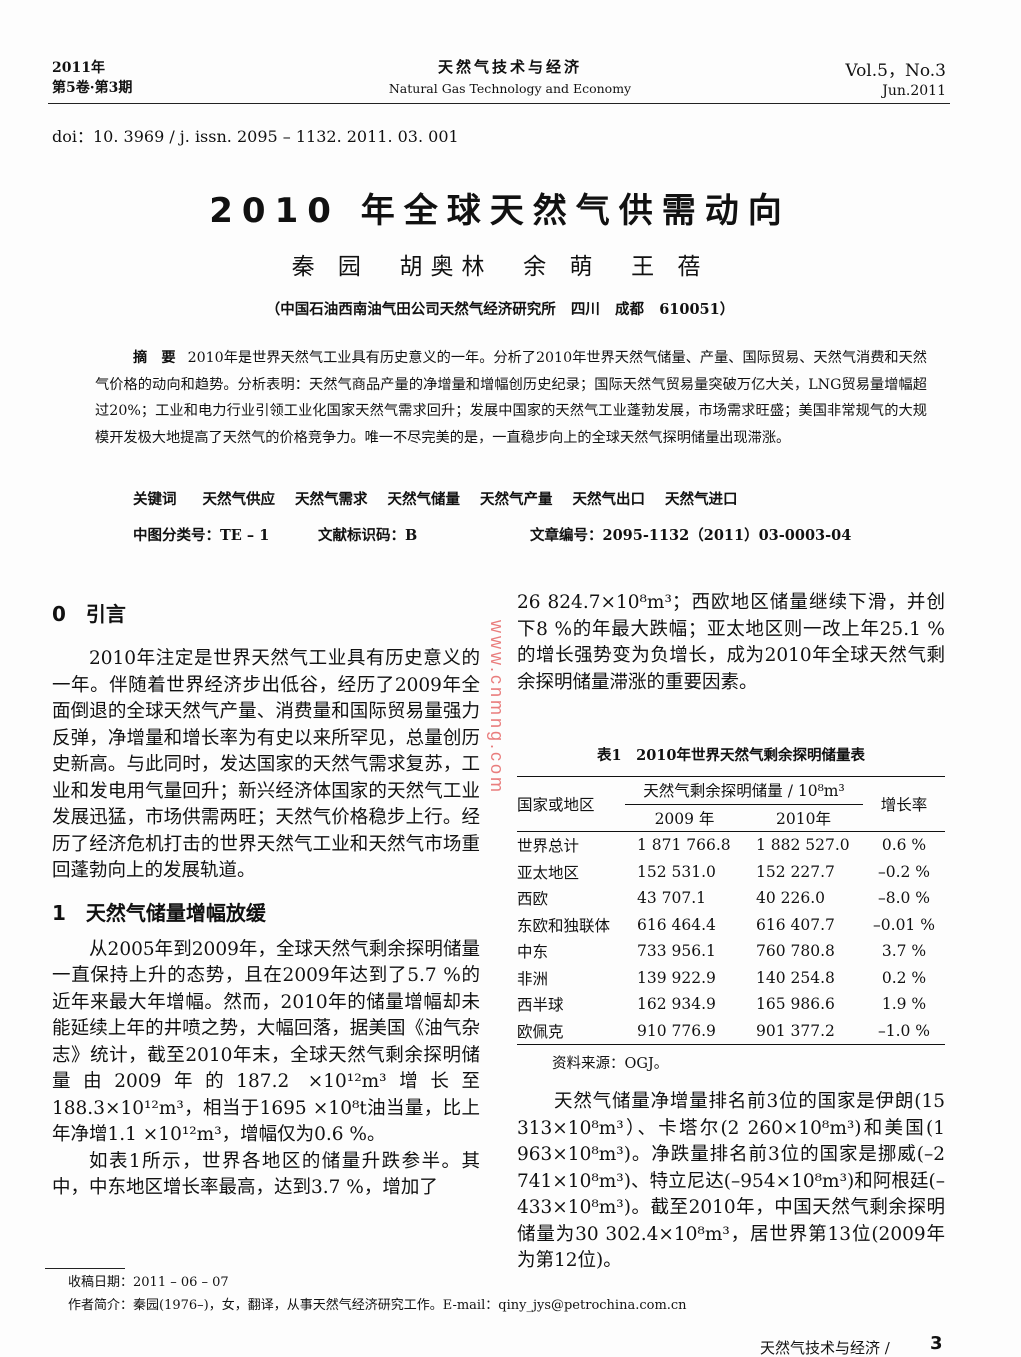 The image size is (1021, 1357). What do you see at coordinates (540, 1005) in the screenshot?
I see `cell-region: 西半球` at bounding box center [540, 1005].